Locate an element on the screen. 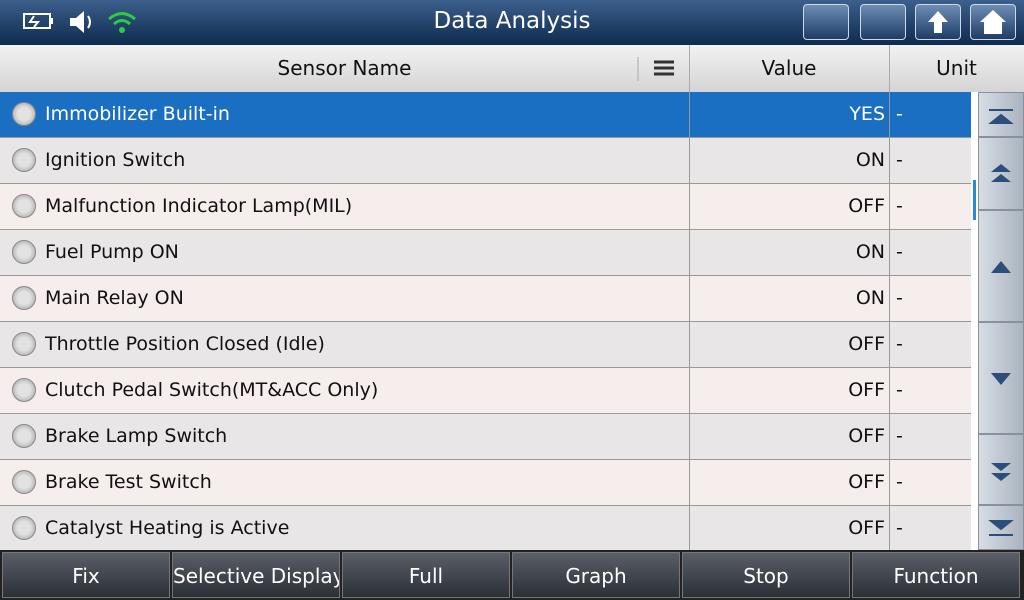 The width and height of the screenshot is (1024, 600). line-up-button is located at coordinates (1001, 266).